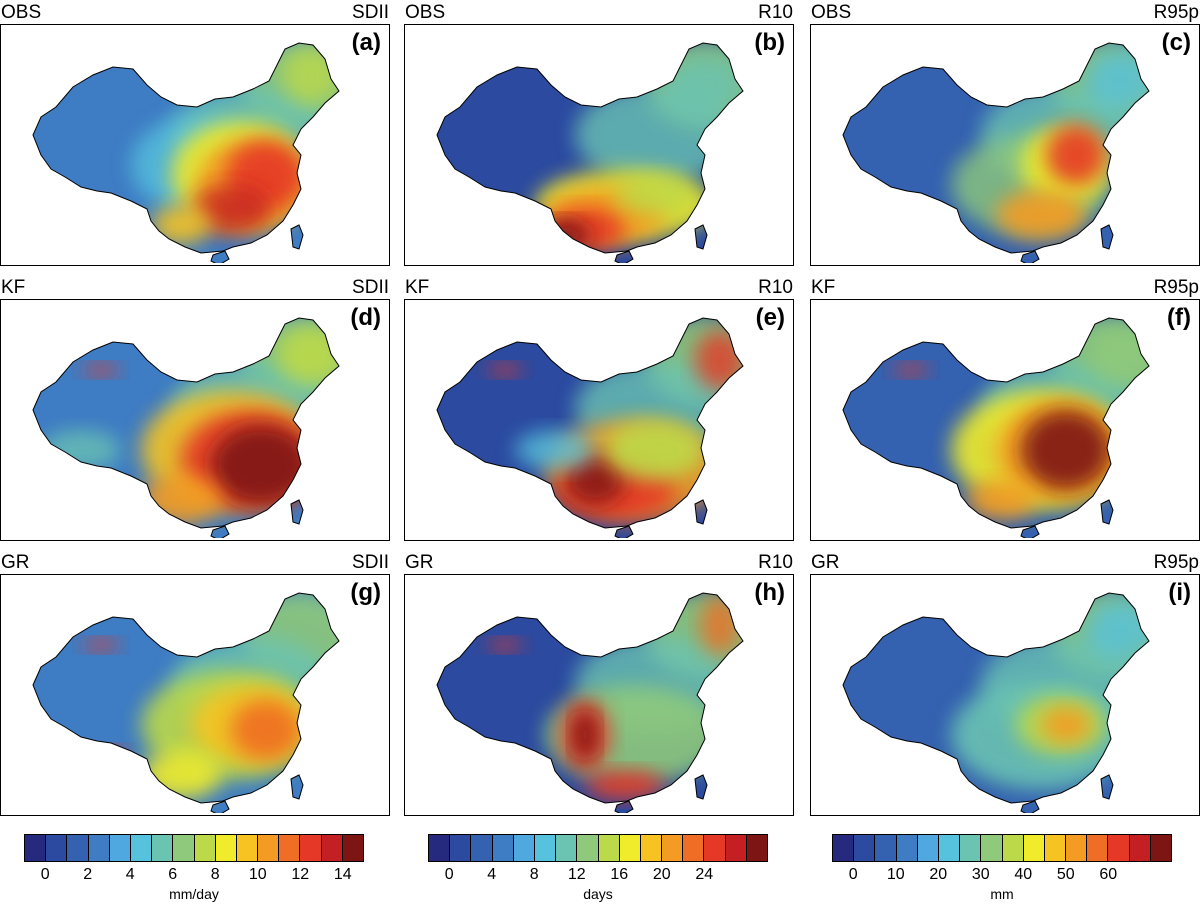 This screenshot has height=907, width=1200. What do you see at coordinates (342, 874) in the screenshot?
I see `colorbar-tick-label: 14` at bounding box center [342, 874].